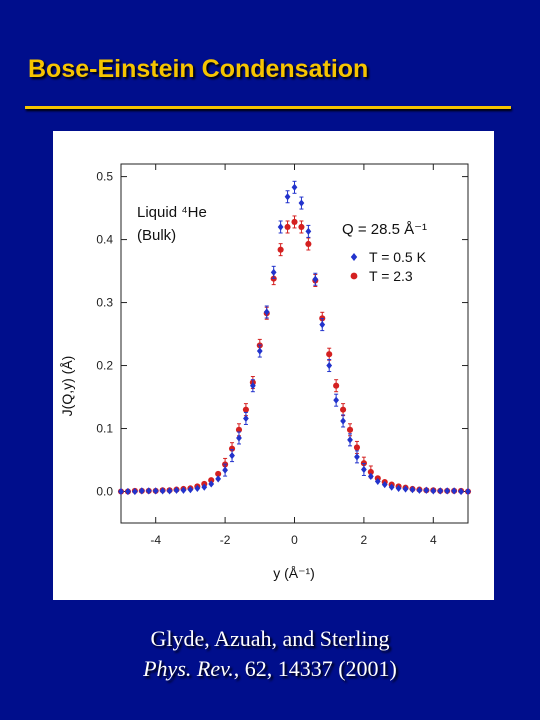 The width and height of the screenshot is (540, 720). I want to click on x-tick-label: 2, so click(364, 540).